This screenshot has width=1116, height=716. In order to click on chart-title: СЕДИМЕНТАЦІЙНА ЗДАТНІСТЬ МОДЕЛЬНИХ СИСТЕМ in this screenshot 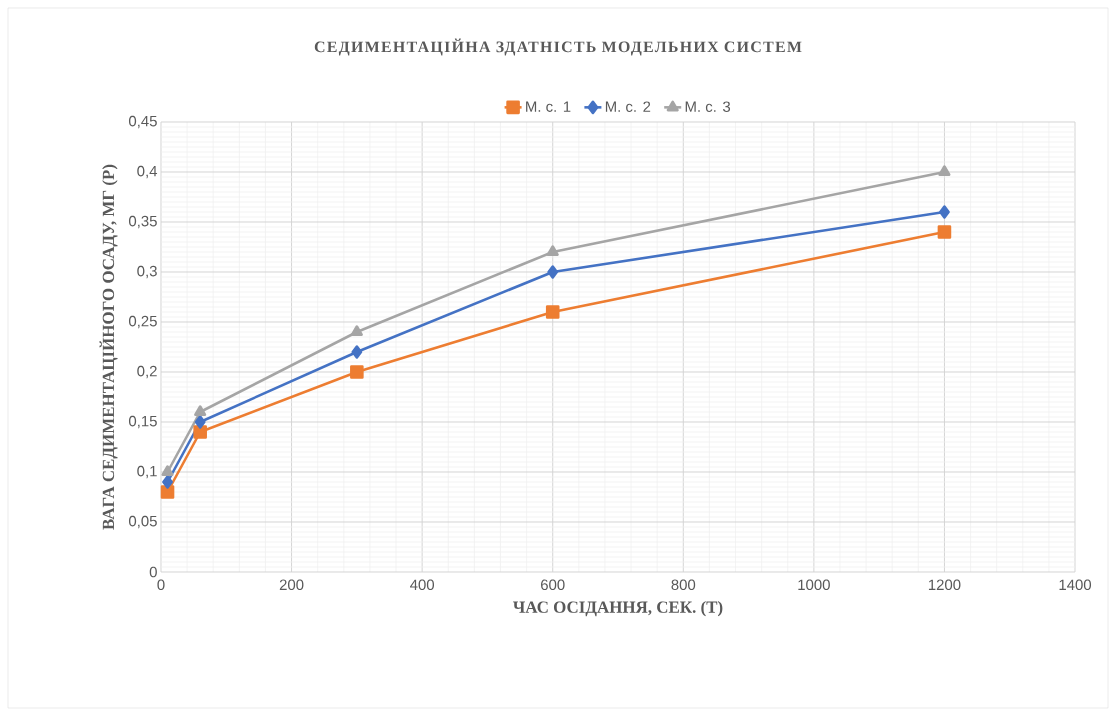, I will do `click(558, 47)`.